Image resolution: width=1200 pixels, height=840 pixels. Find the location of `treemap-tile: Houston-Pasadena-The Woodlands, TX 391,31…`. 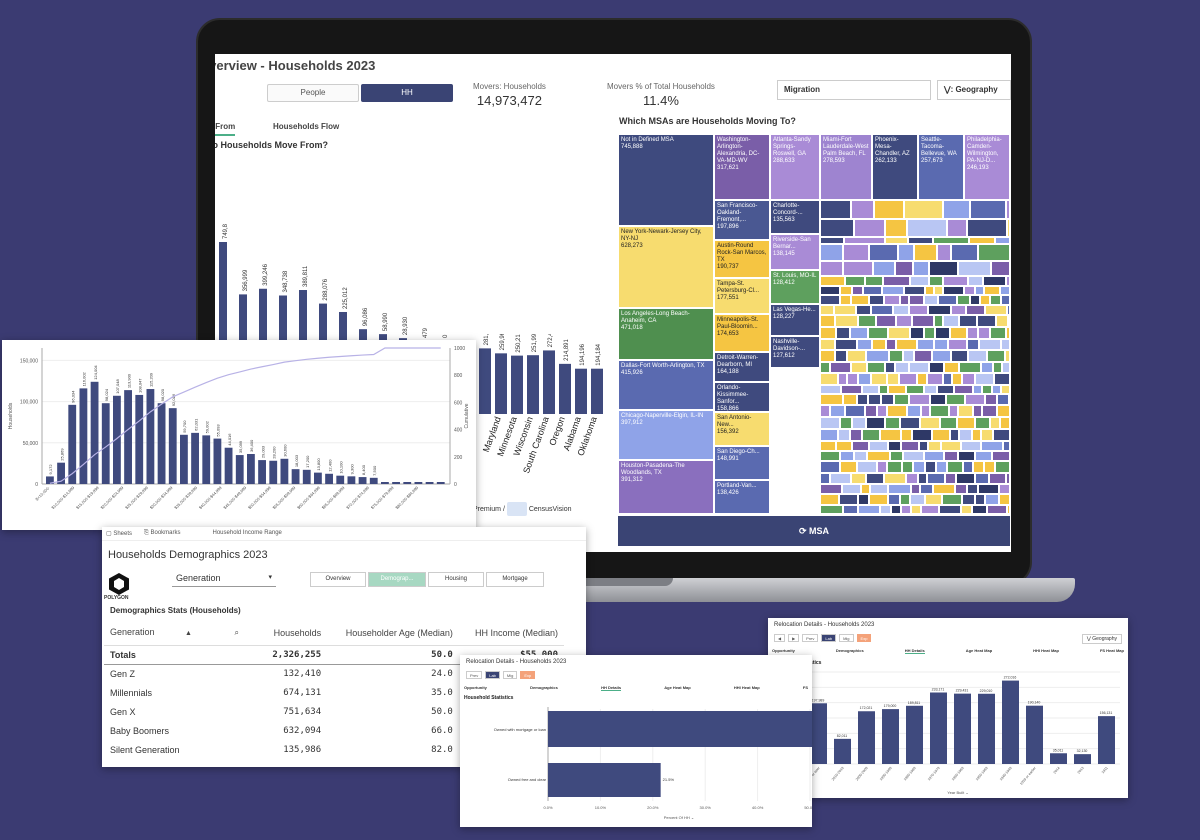

treemap-tile: Houston-Pasadena-The Woodlands, TX 391,31… is located at coordinates (666, 487).